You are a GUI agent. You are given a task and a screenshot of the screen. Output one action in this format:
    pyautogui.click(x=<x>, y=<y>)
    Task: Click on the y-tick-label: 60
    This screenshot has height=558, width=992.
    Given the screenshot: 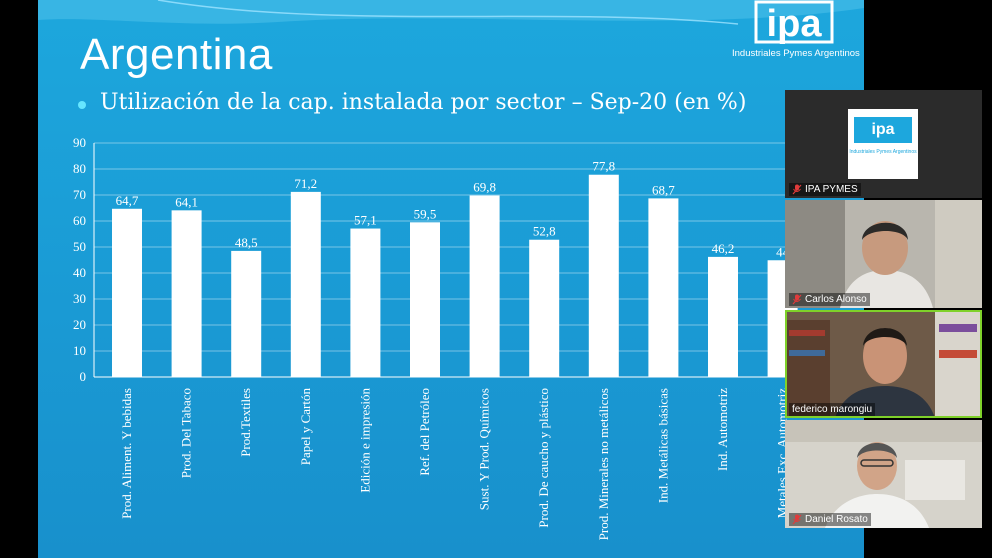 What is the action you would take?
    pyautogui.click(x=79, y=220)
    